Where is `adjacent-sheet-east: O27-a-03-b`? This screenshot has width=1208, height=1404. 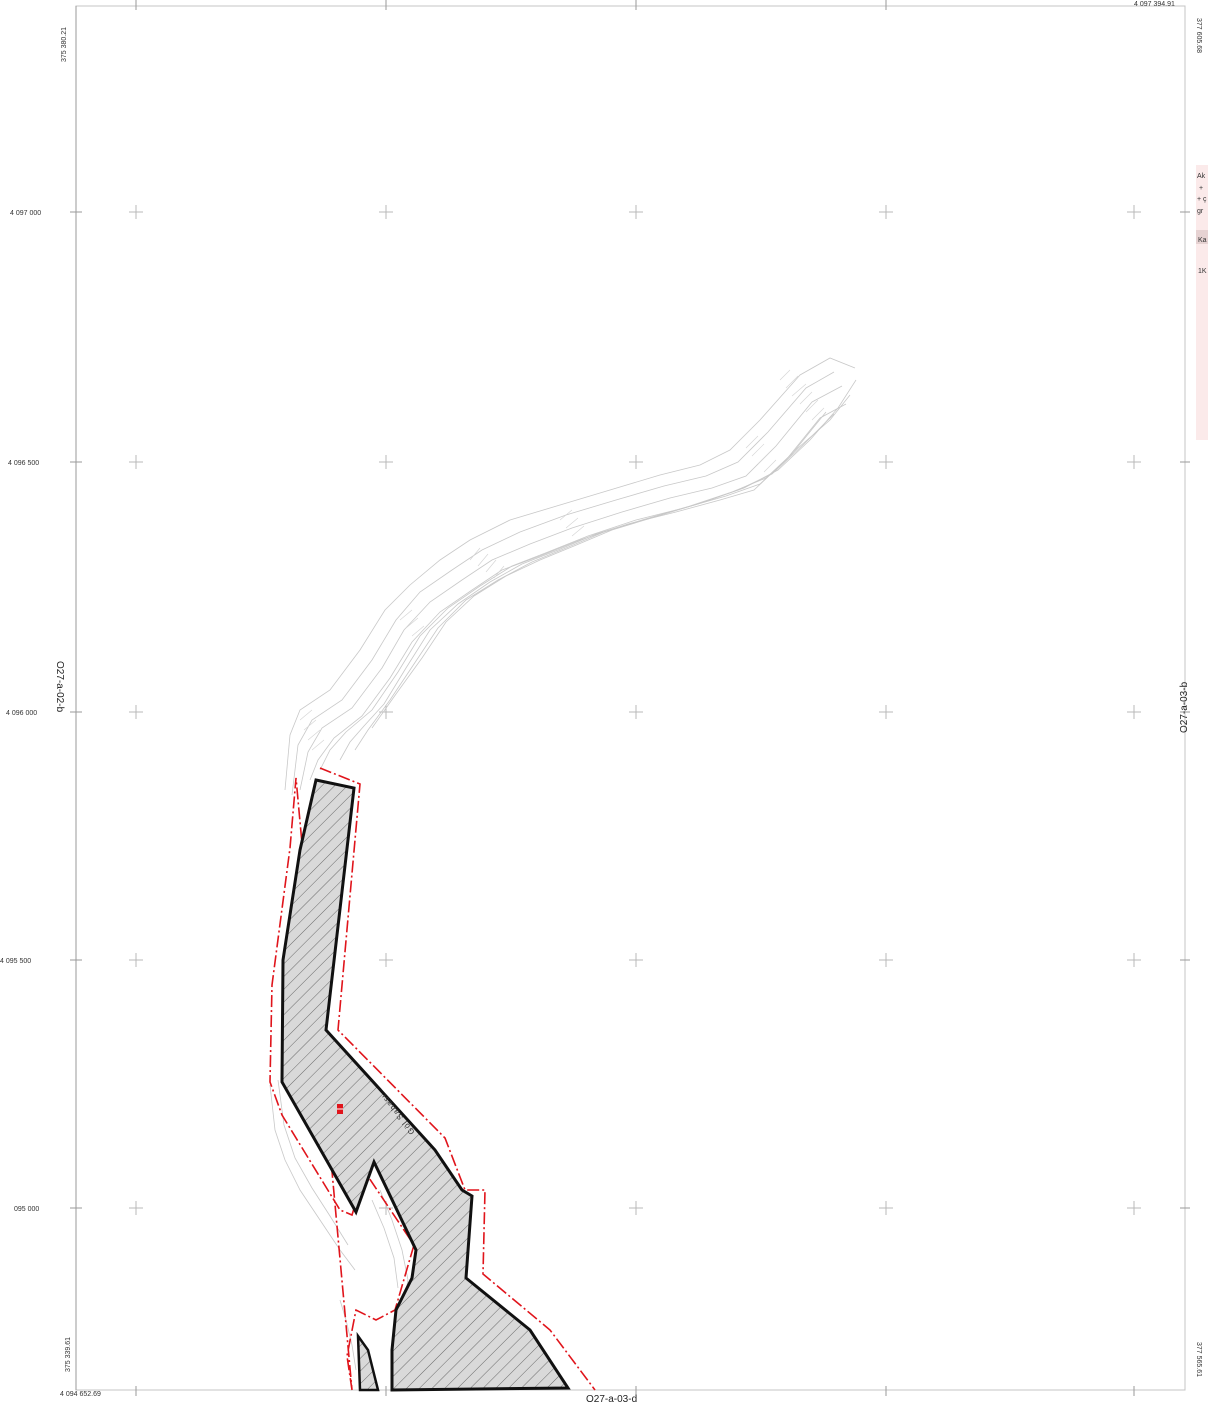 adjacent-sheet-east: O27-a-03-b is located at coordinates (1184, 707).